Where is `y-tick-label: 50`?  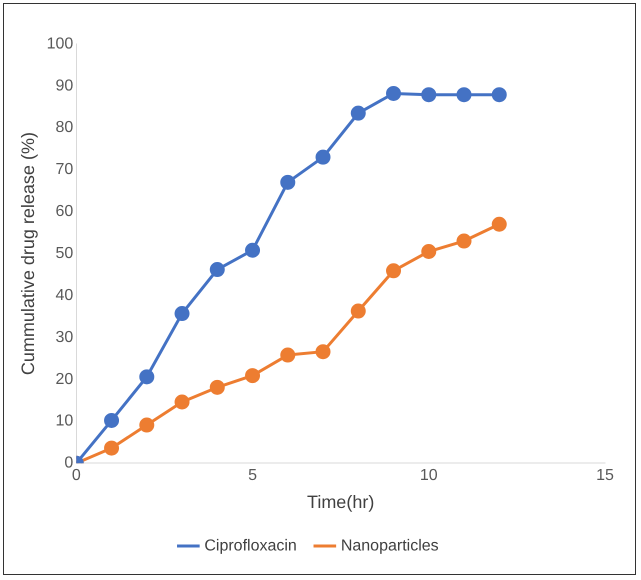 y-tick-label: 50 is located at coordinates (65, 253).